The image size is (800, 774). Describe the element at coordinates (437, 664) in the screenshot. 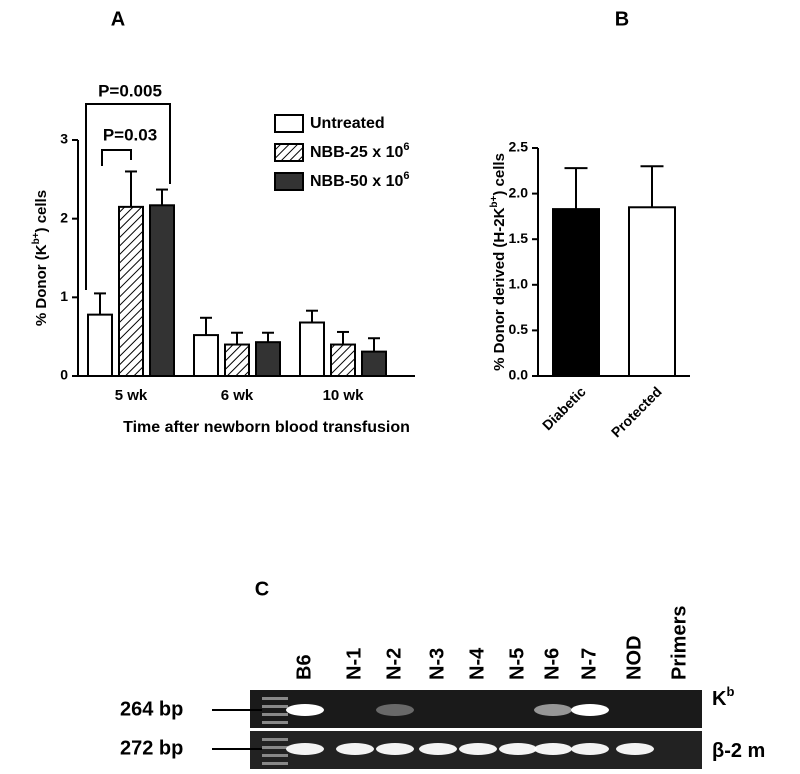

I see `lane-label: N-3` at that location.